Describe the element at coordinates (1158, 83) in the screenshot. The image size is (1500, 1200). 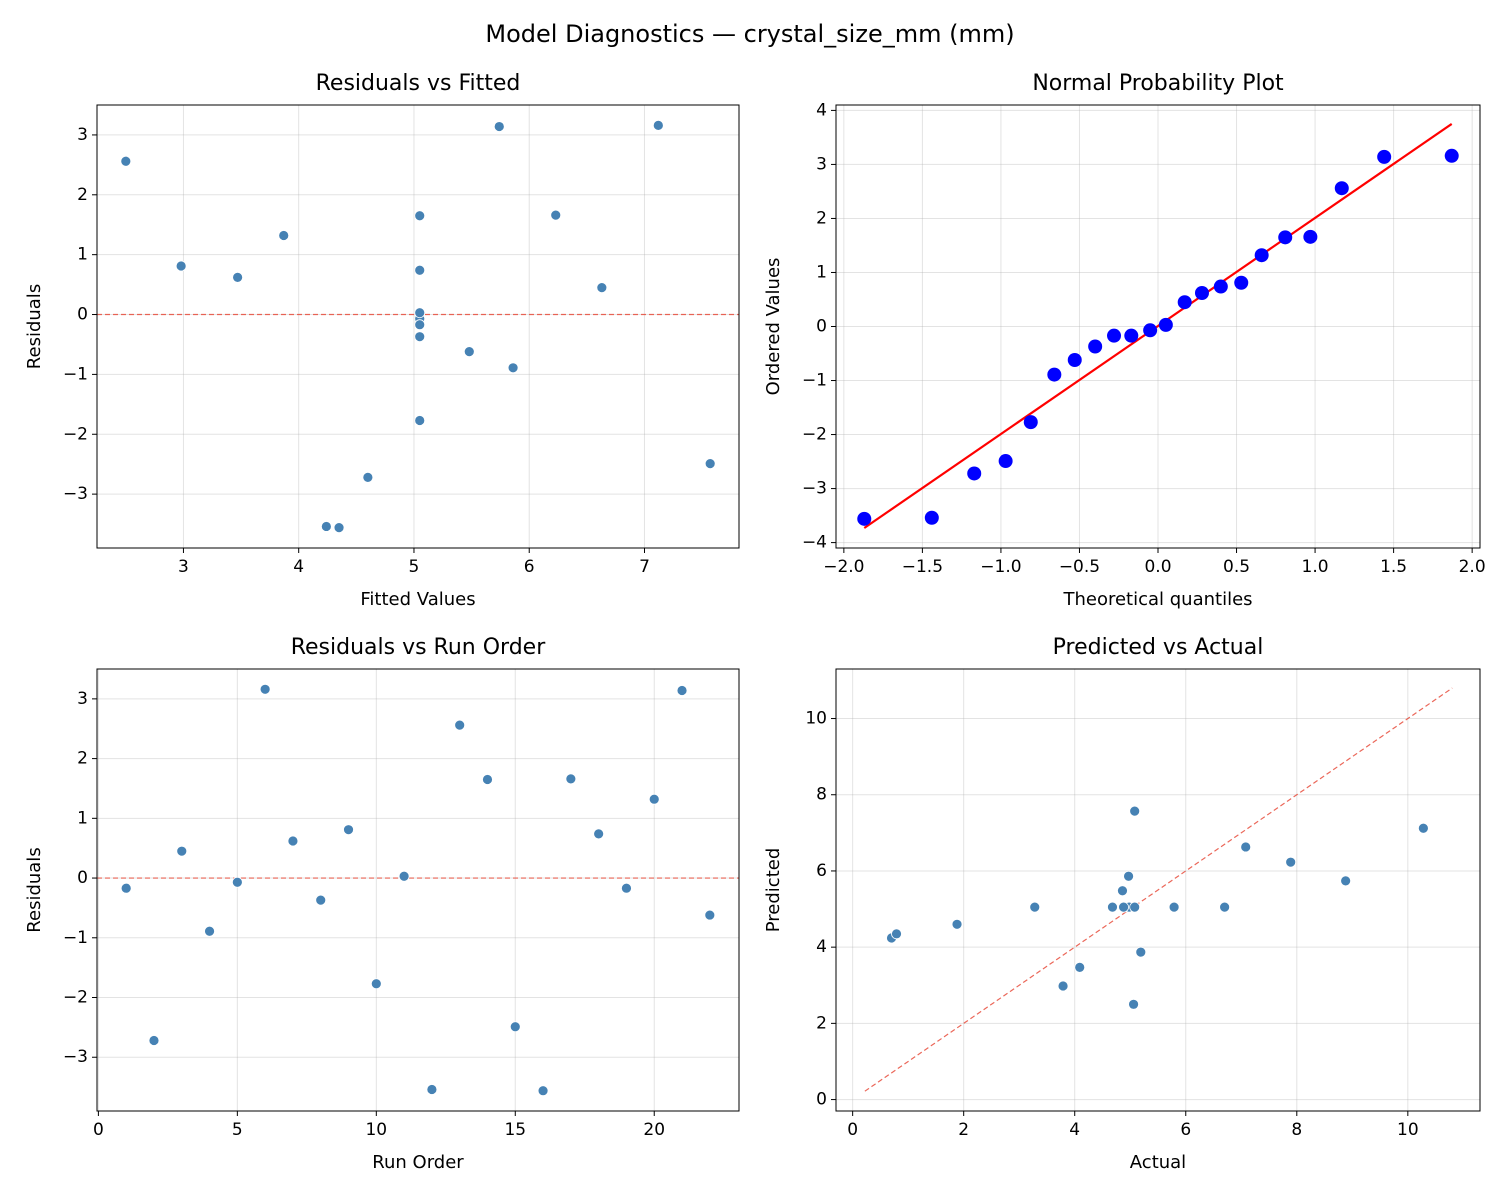
I see `subplot-title: Normal Probability Plot` at that location.